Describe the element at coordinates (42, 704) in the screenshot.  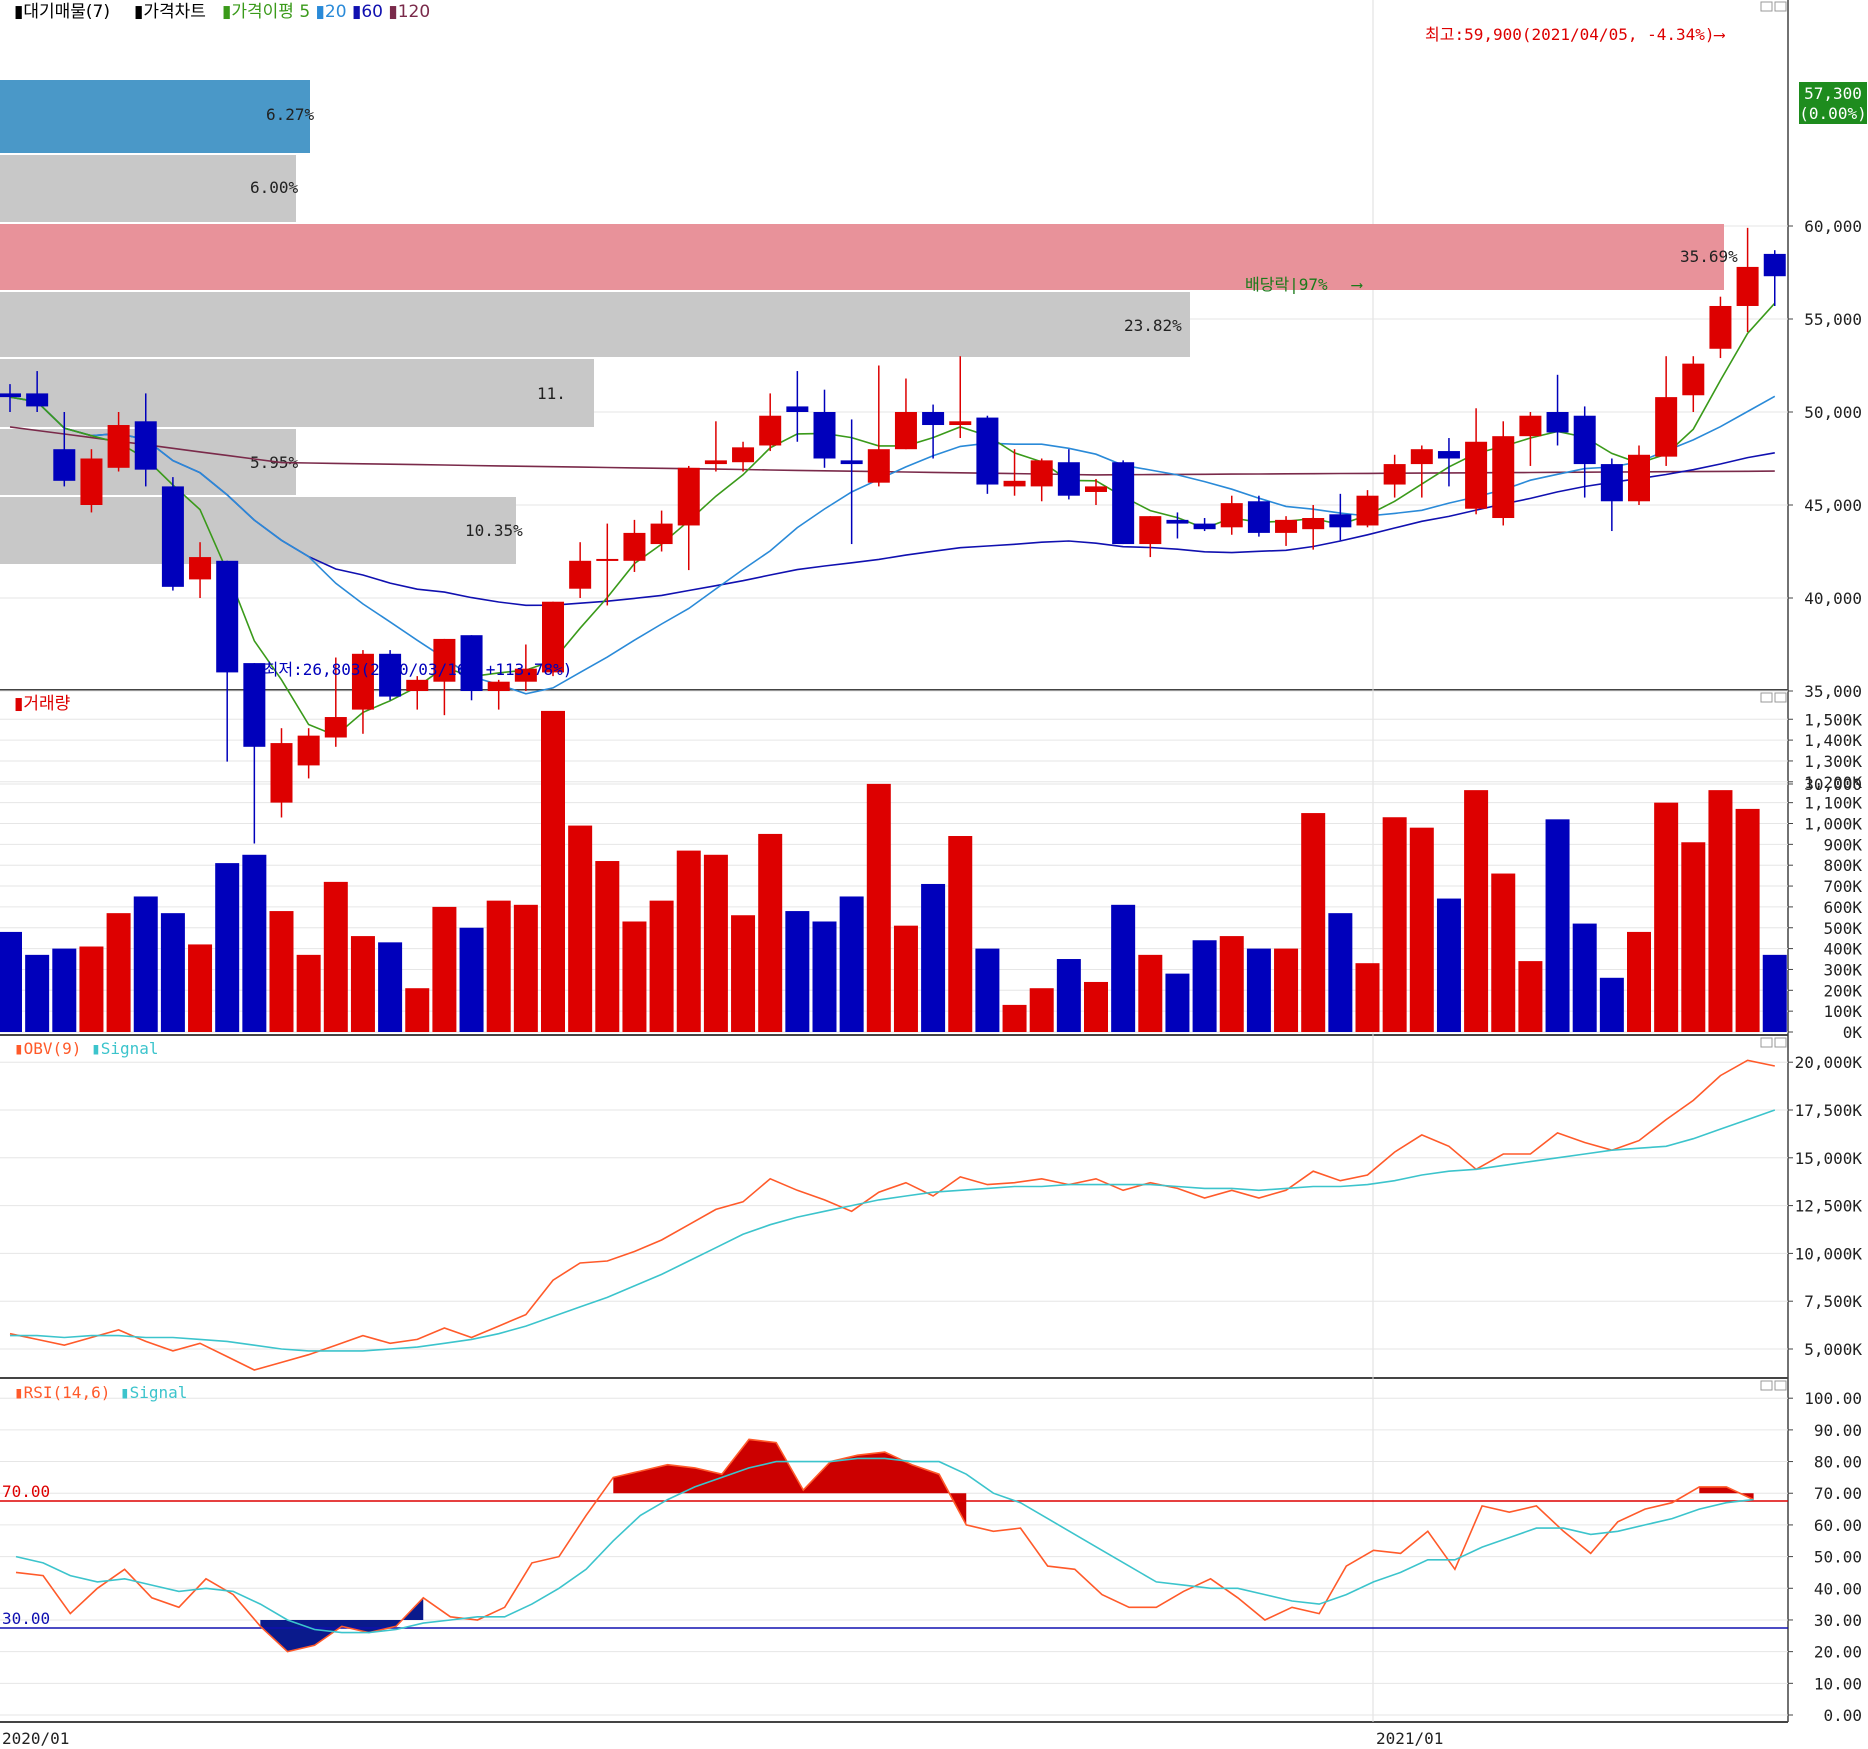
I see `volume-title: ▮거래량` at that location.